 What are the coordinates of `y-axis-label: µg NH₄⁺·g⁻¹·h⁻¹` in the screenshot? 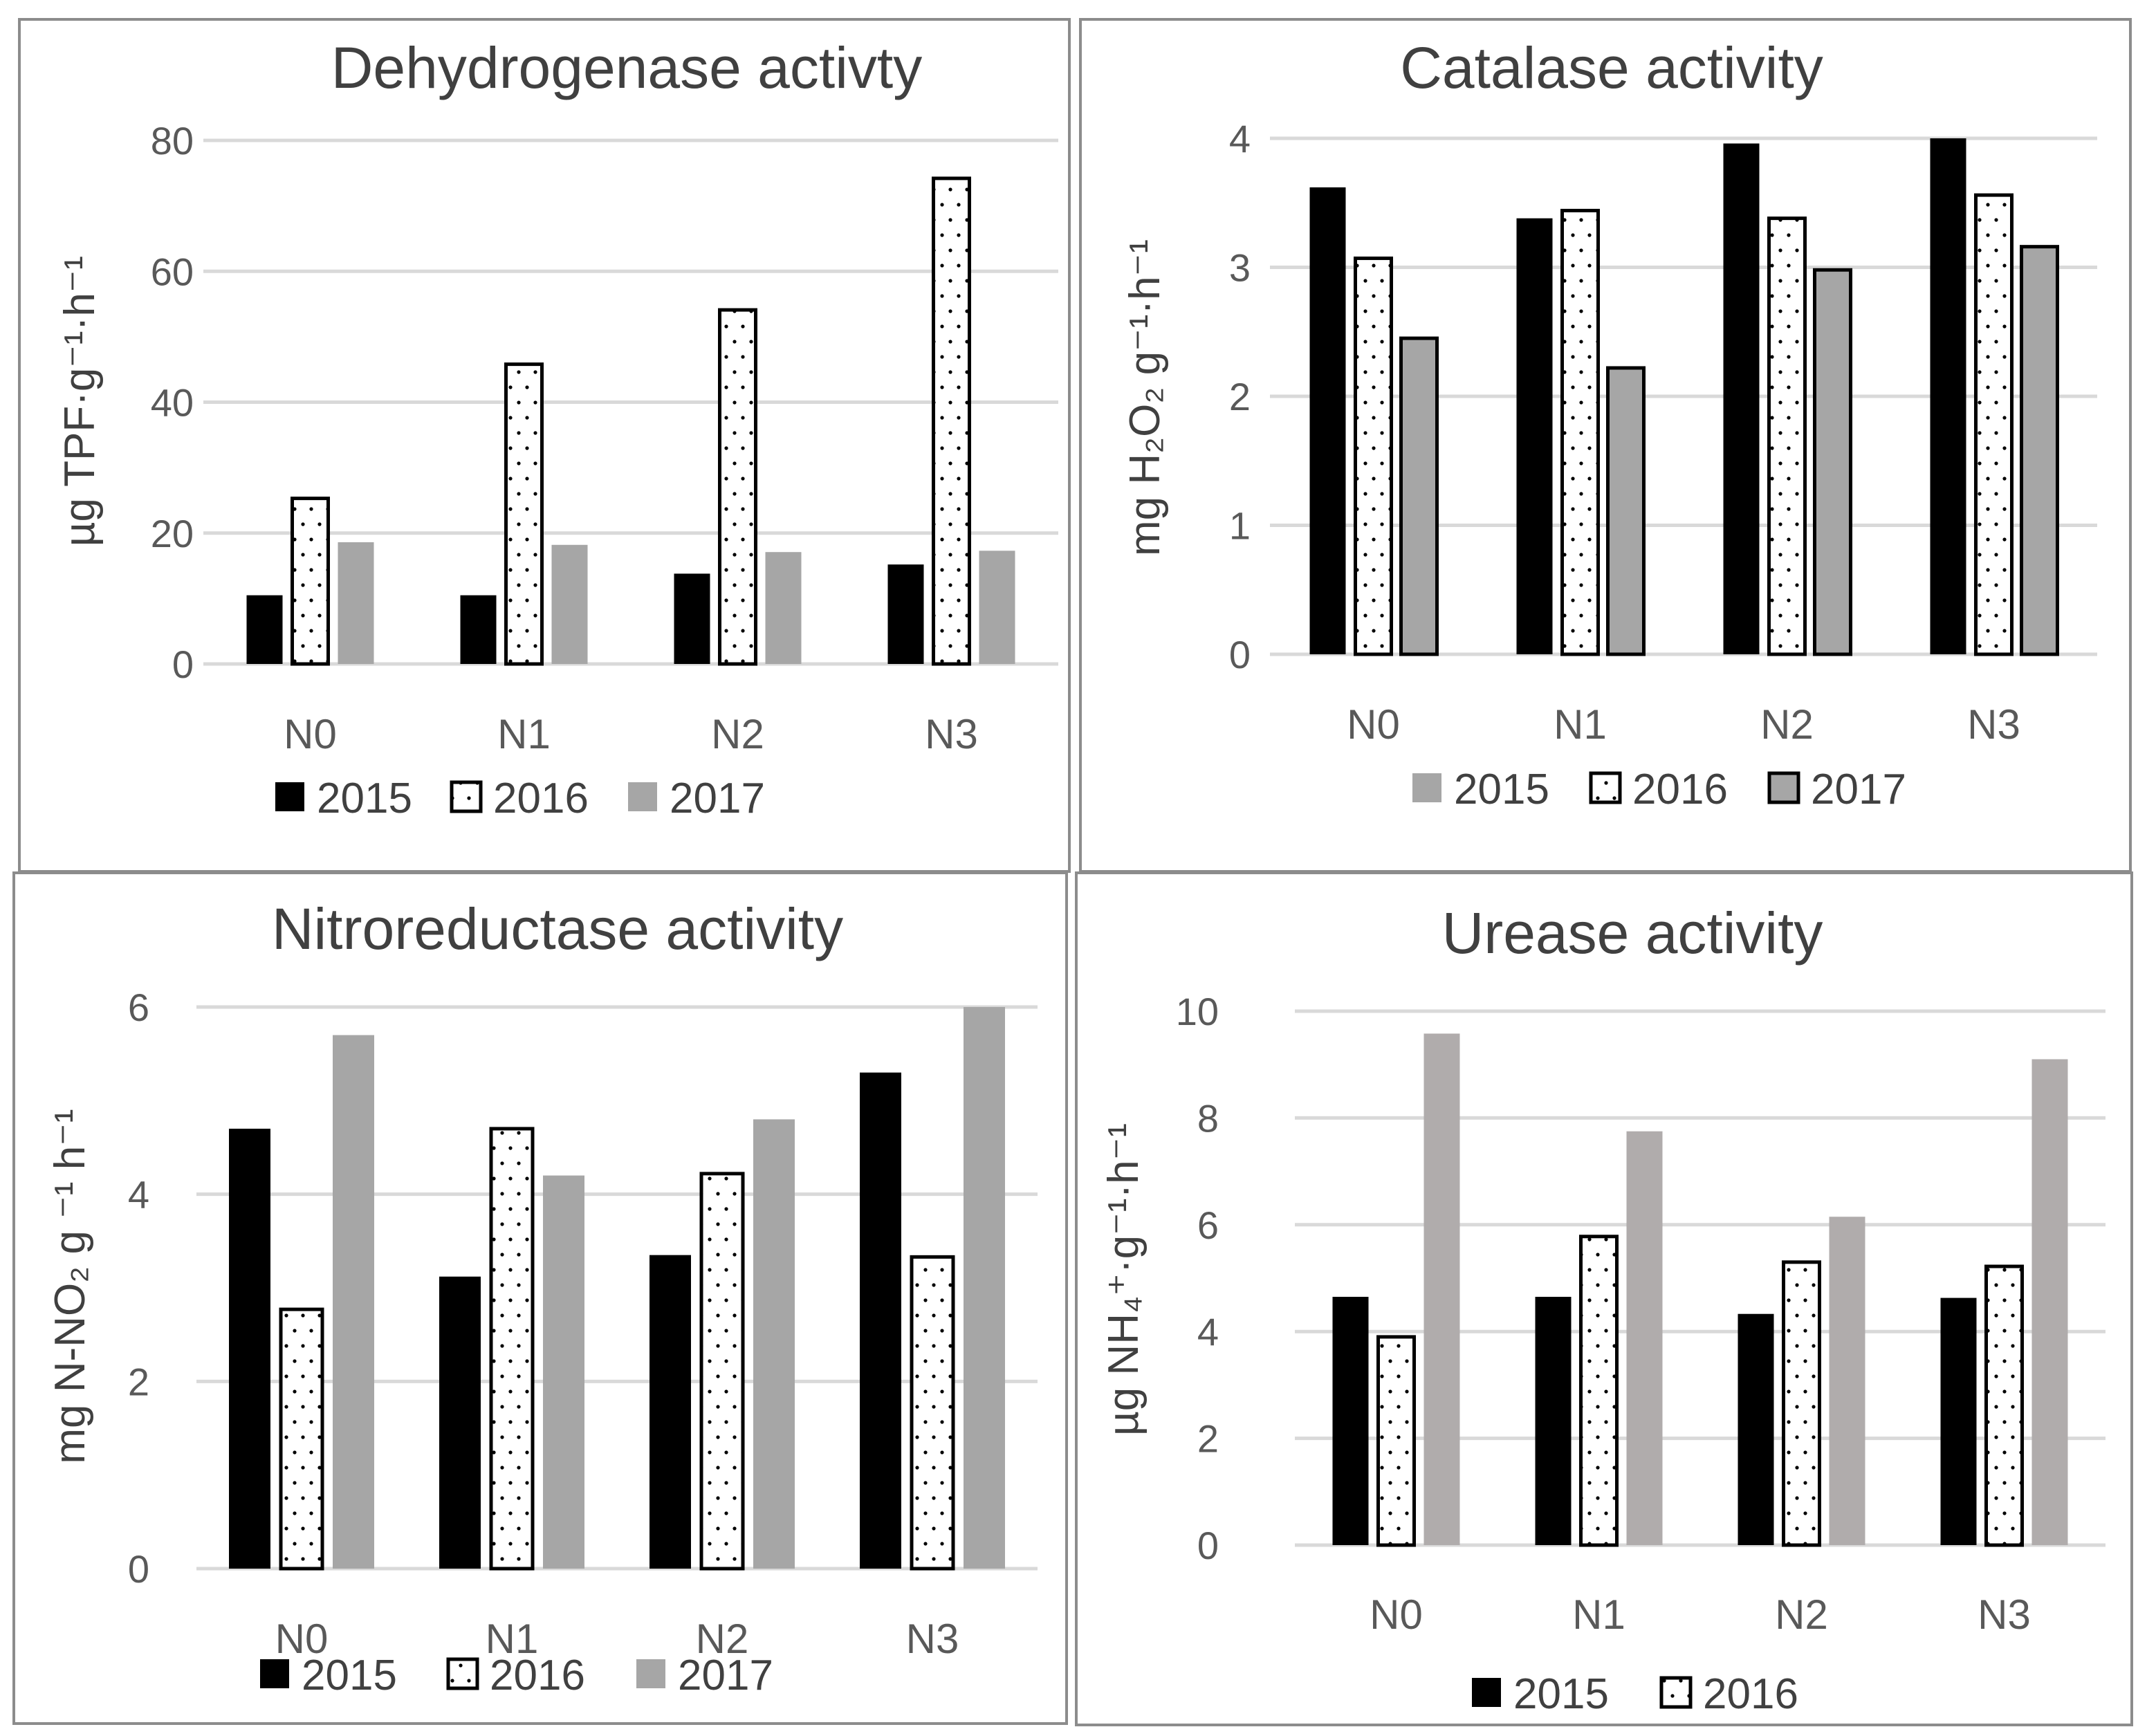 It's located at (1124, 1279).